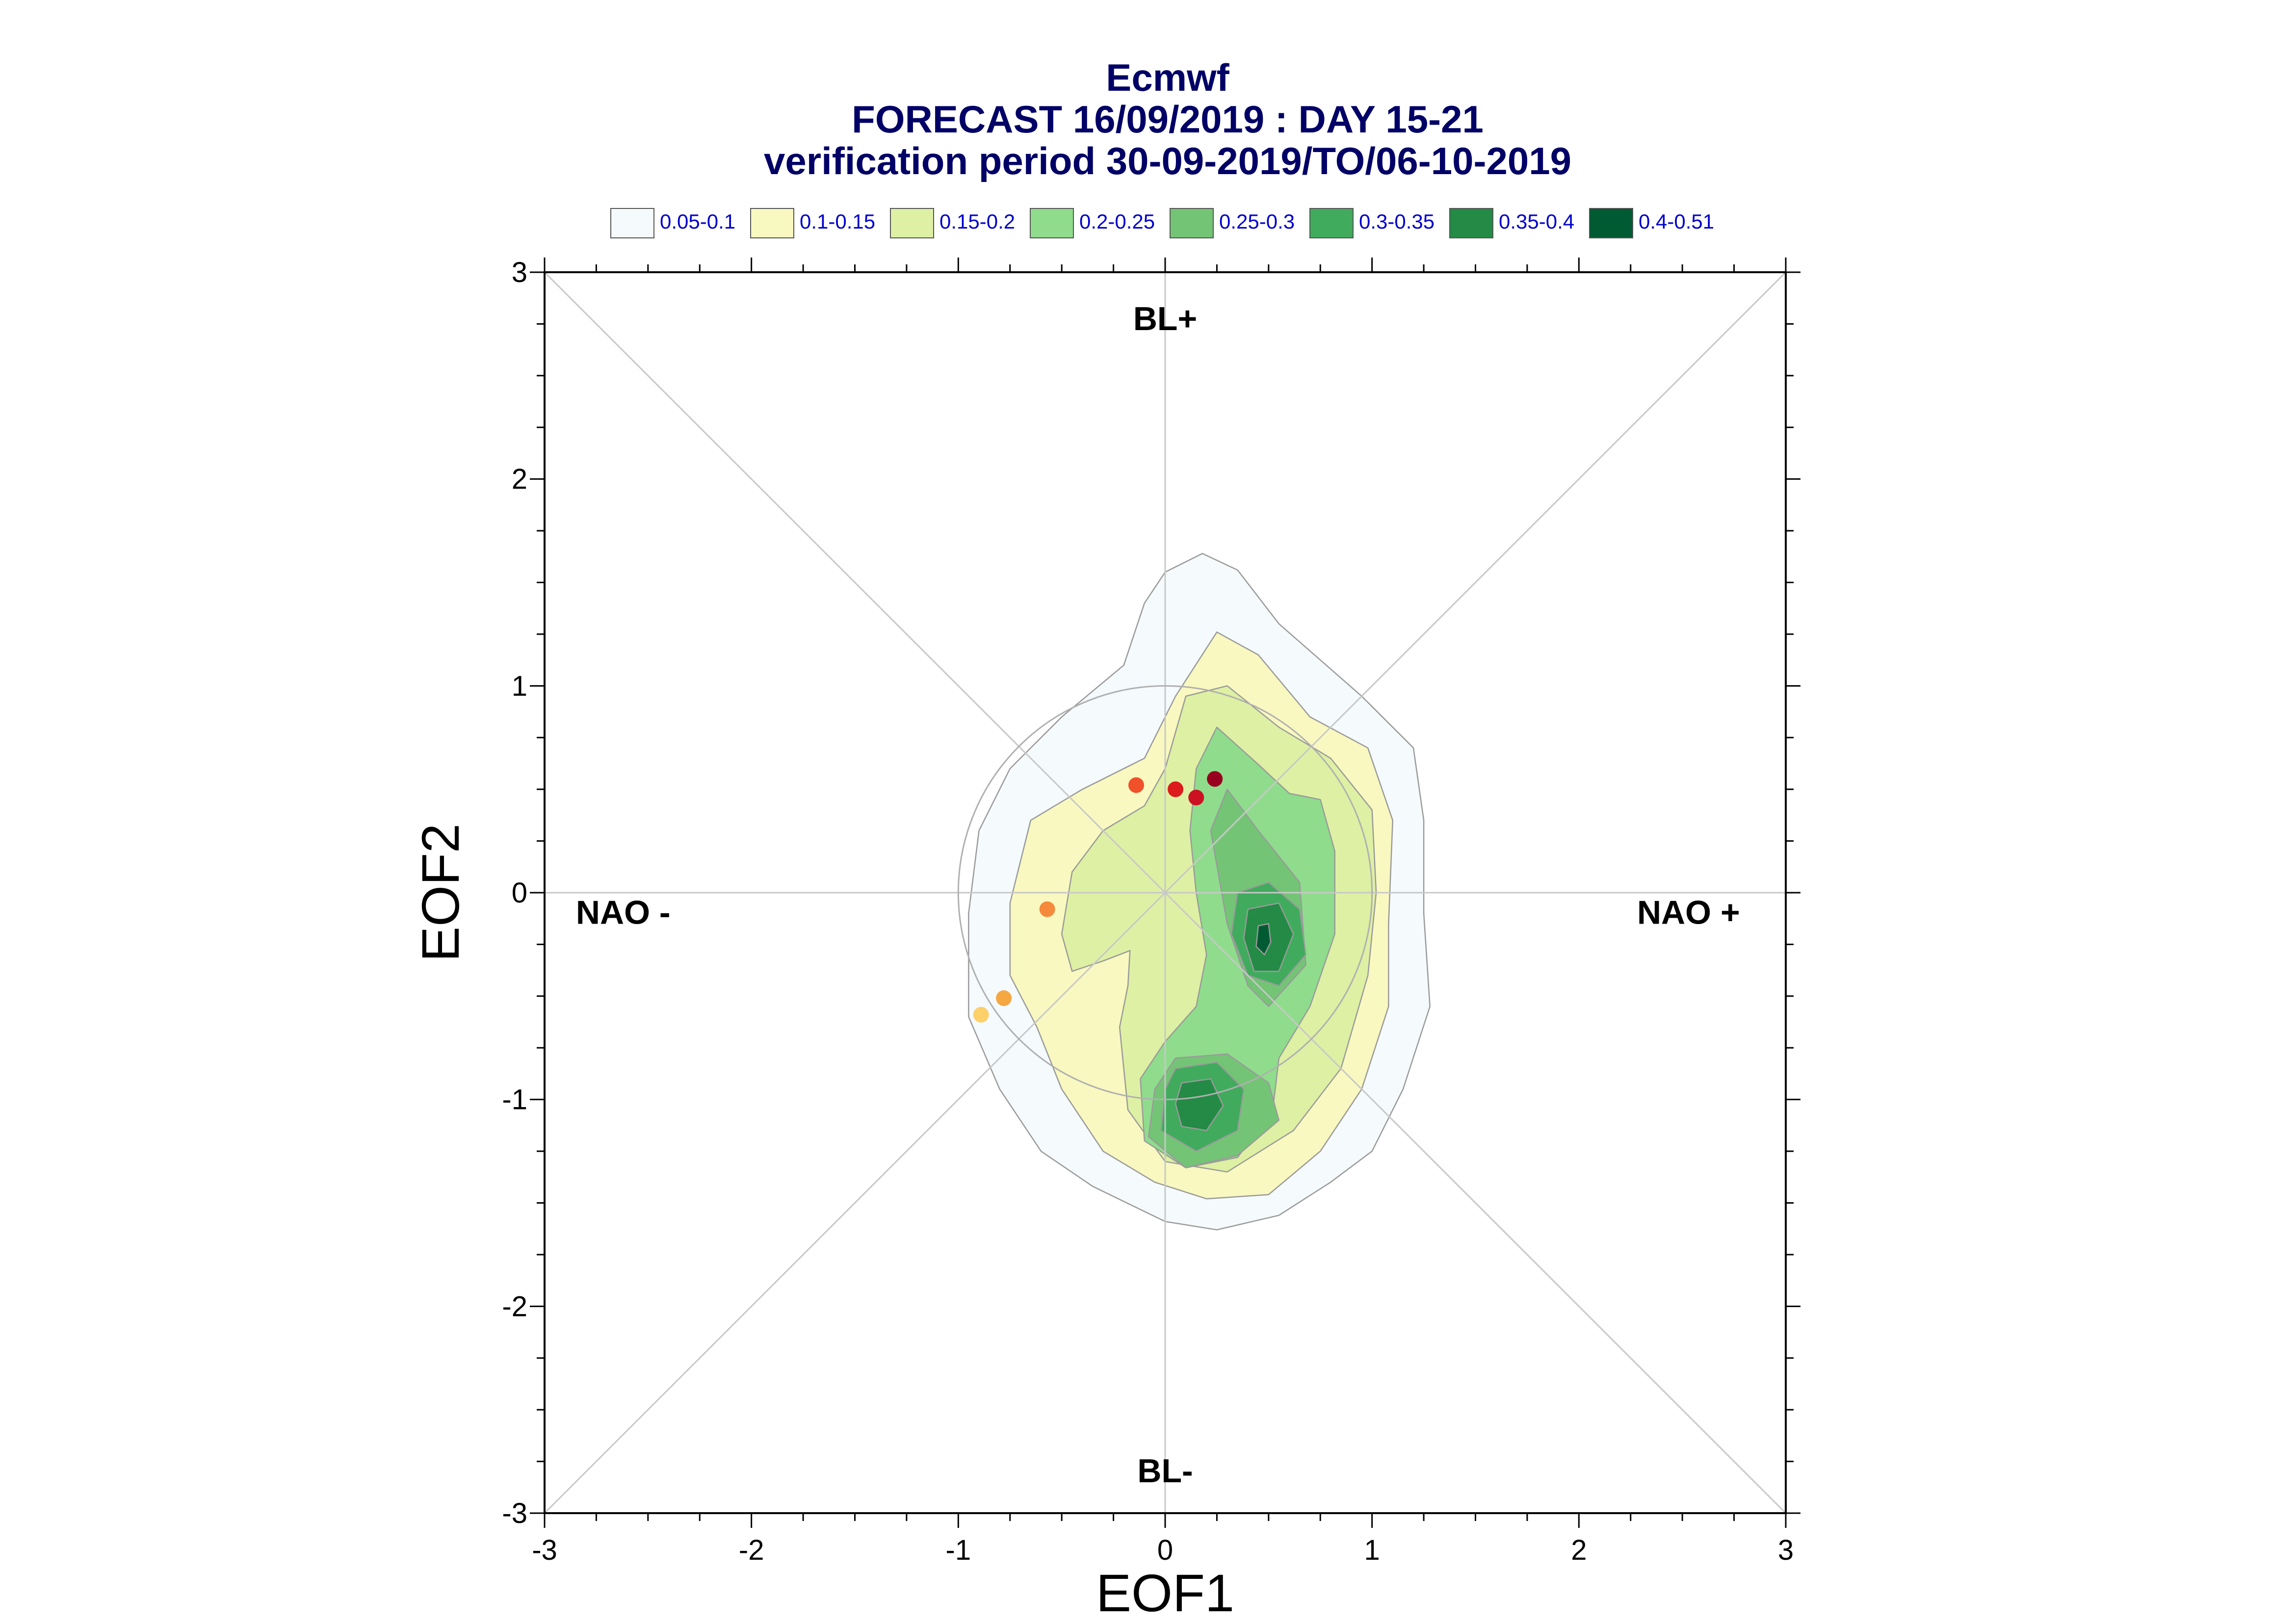 This screenshot has height=1624, width=2295. What do you see at coordinates (515, 1513) in the screenshot?
I see `y-tick-label: -3` at bounding box center [515, 1513].